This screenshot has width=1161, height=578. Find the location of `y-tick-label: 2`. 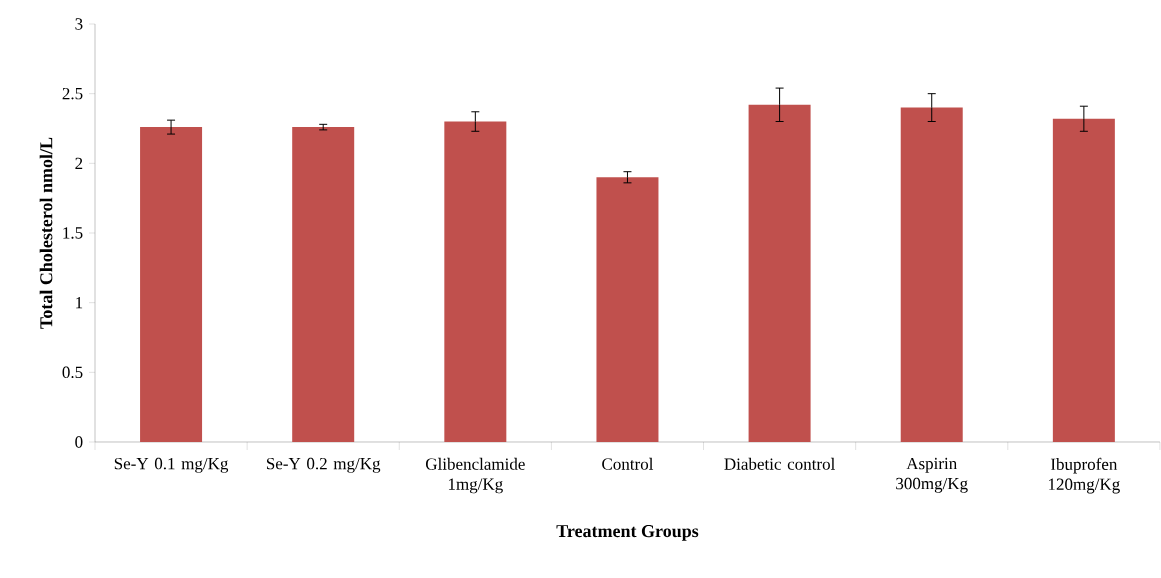

y-tick-label: 2 is located at coordinates (79, 163).